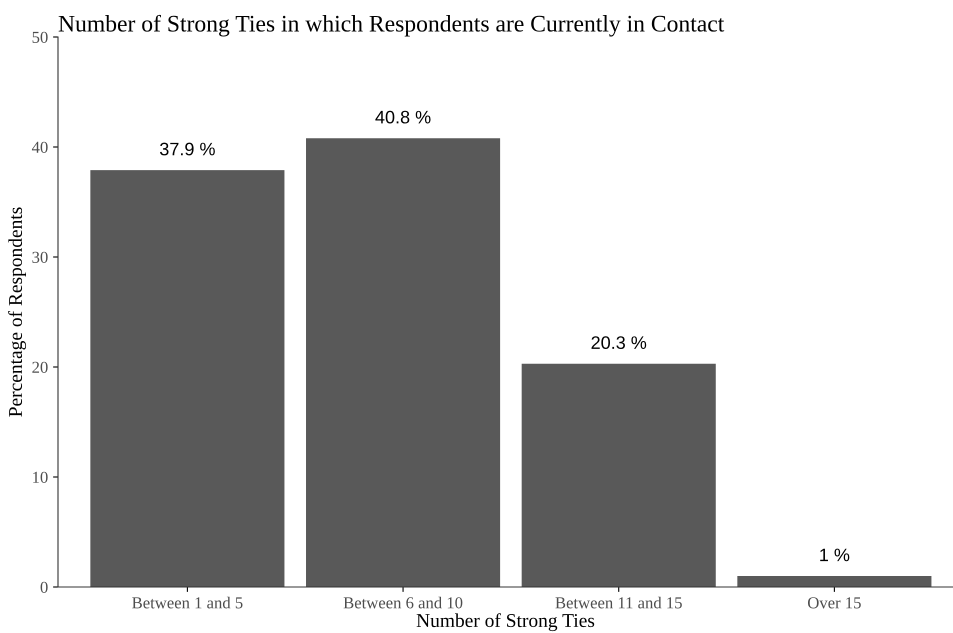 This screenshot has width=953, height=633. I want to click on y-tick-label: 30, so click(40, 257).